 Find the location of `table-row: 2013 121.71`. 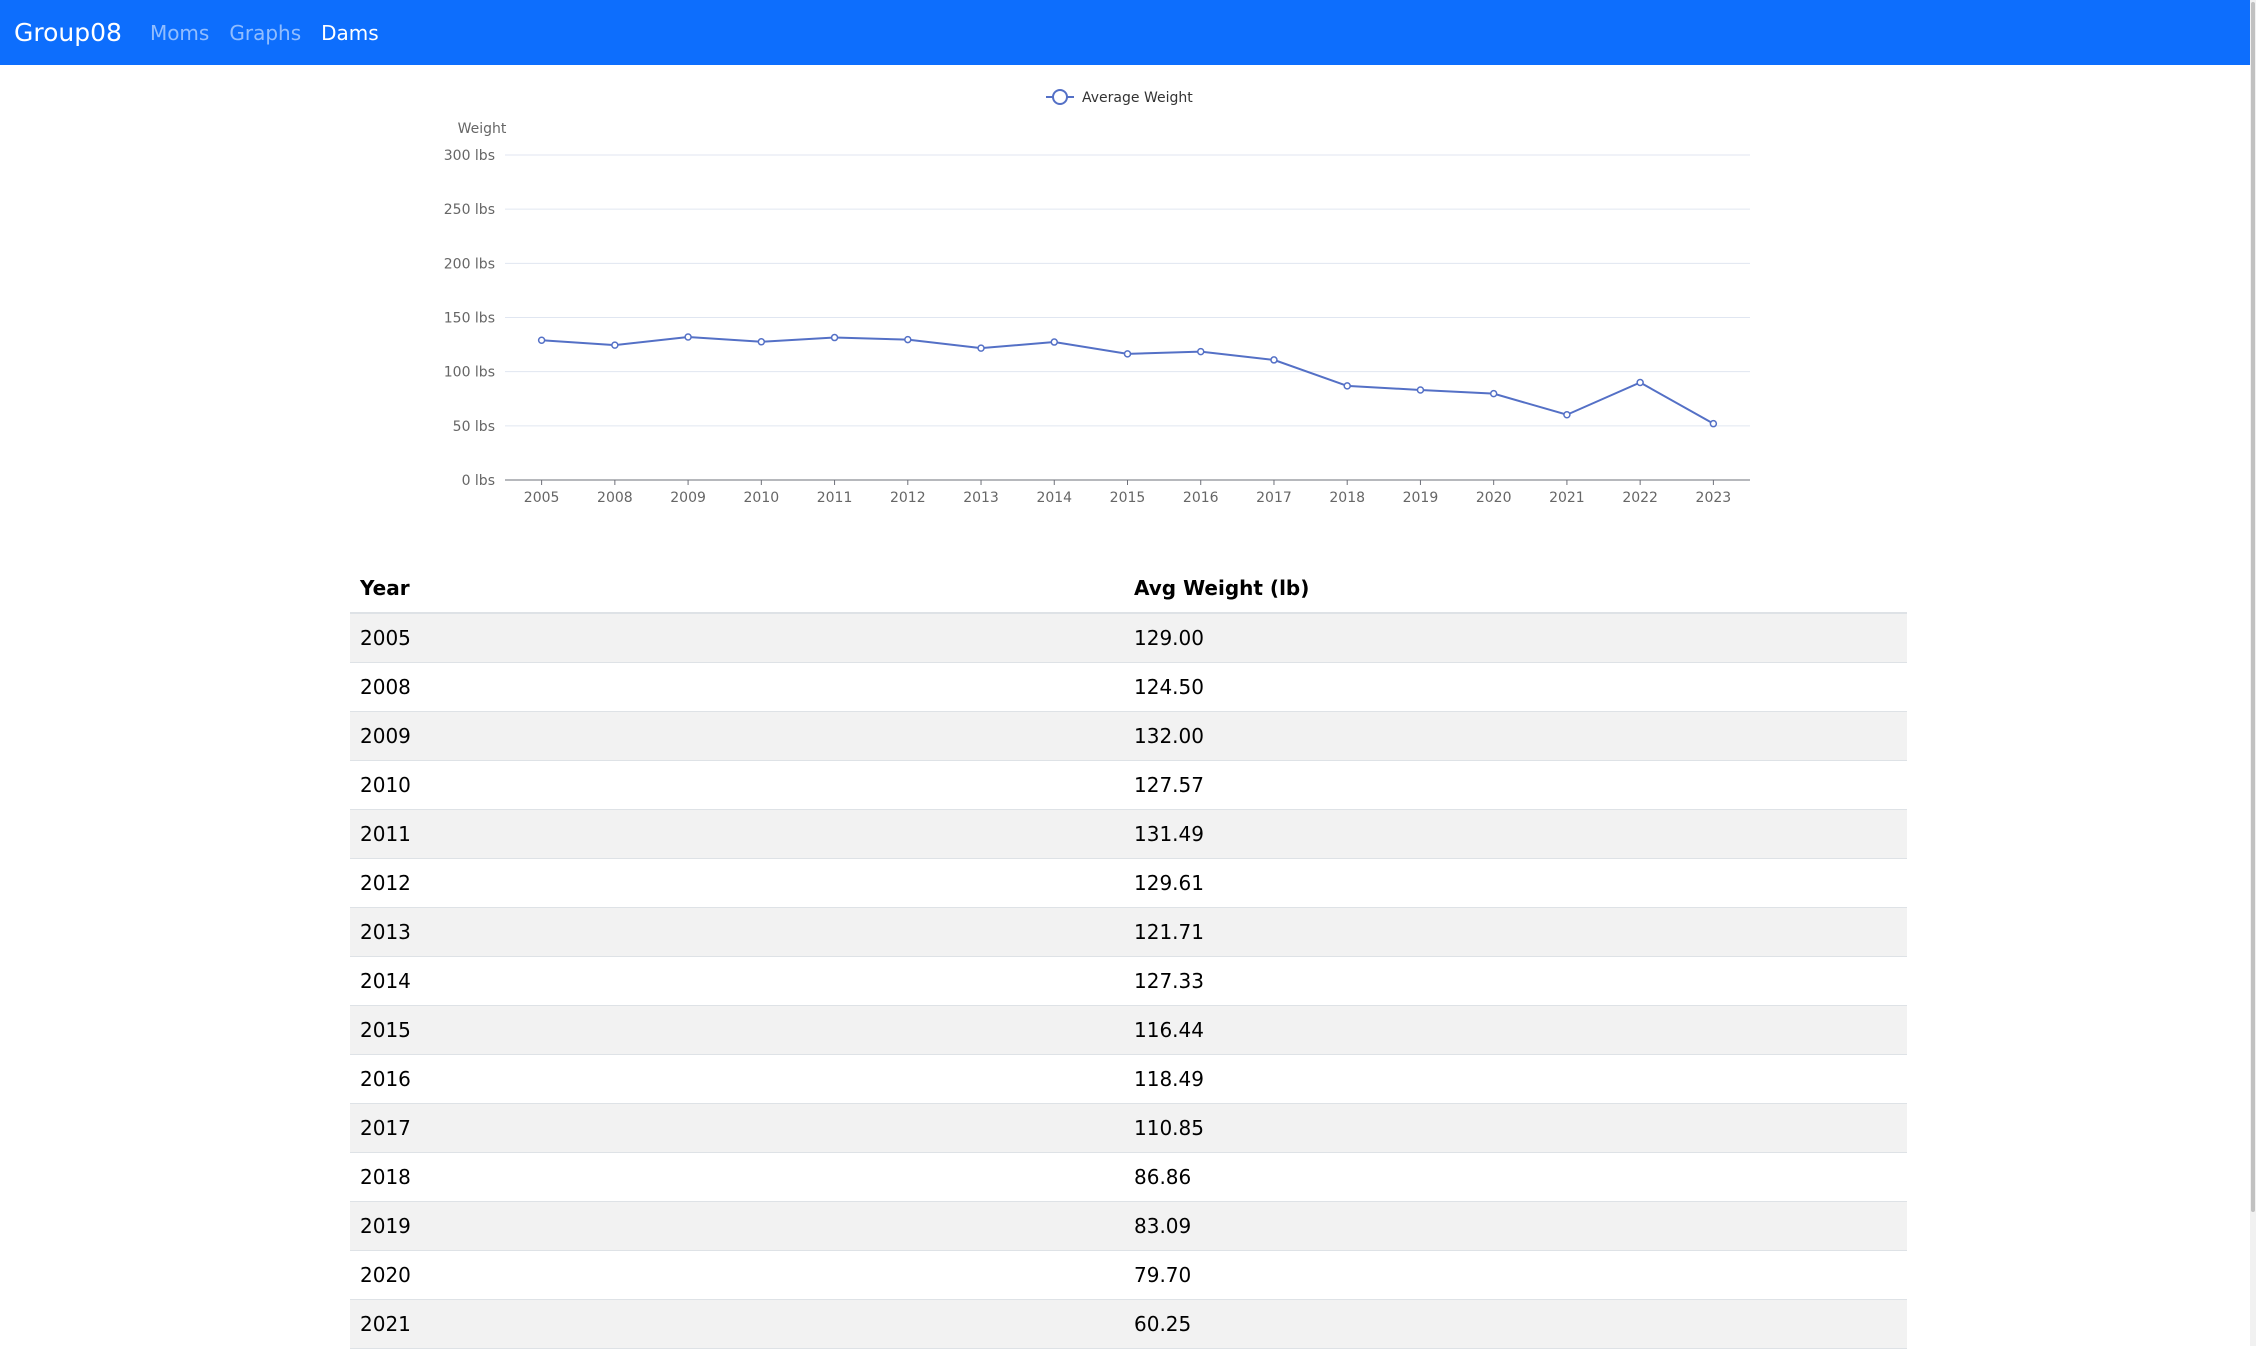

table-row: 2013 121.71 is located at coordinates (1128, 932).